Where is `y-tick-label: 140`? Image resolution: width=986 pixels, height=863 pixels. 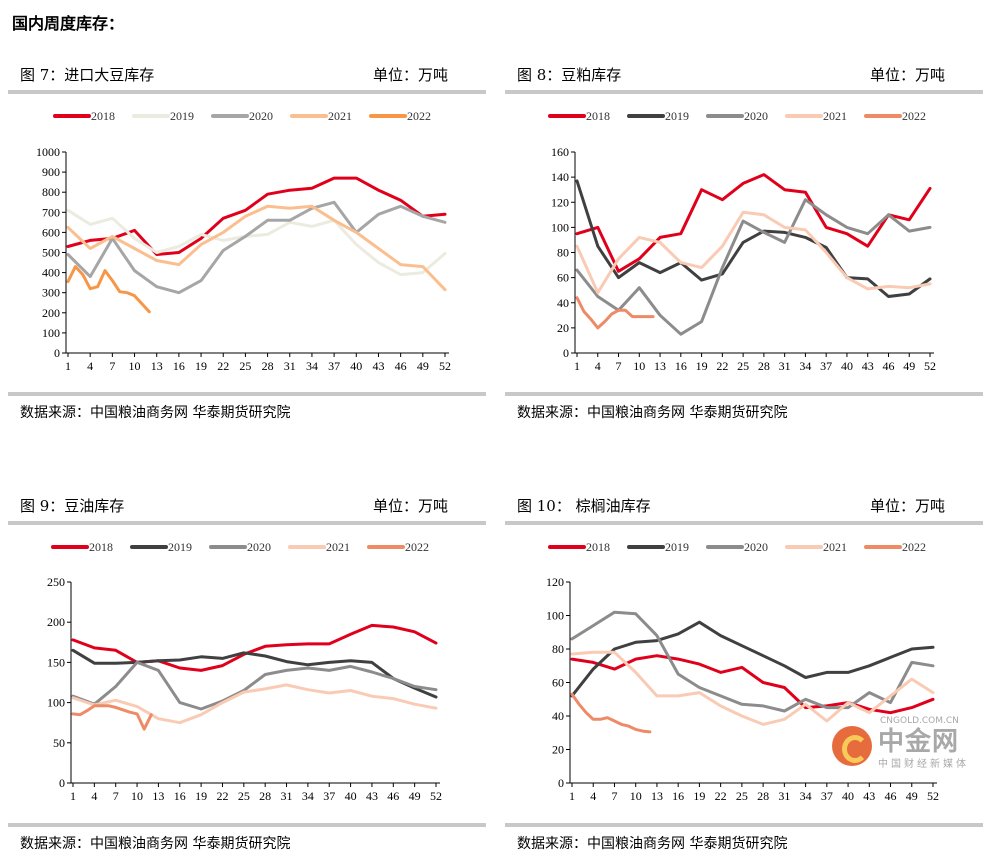 y-tick-label: 140 is located at coordinates (560, 177).